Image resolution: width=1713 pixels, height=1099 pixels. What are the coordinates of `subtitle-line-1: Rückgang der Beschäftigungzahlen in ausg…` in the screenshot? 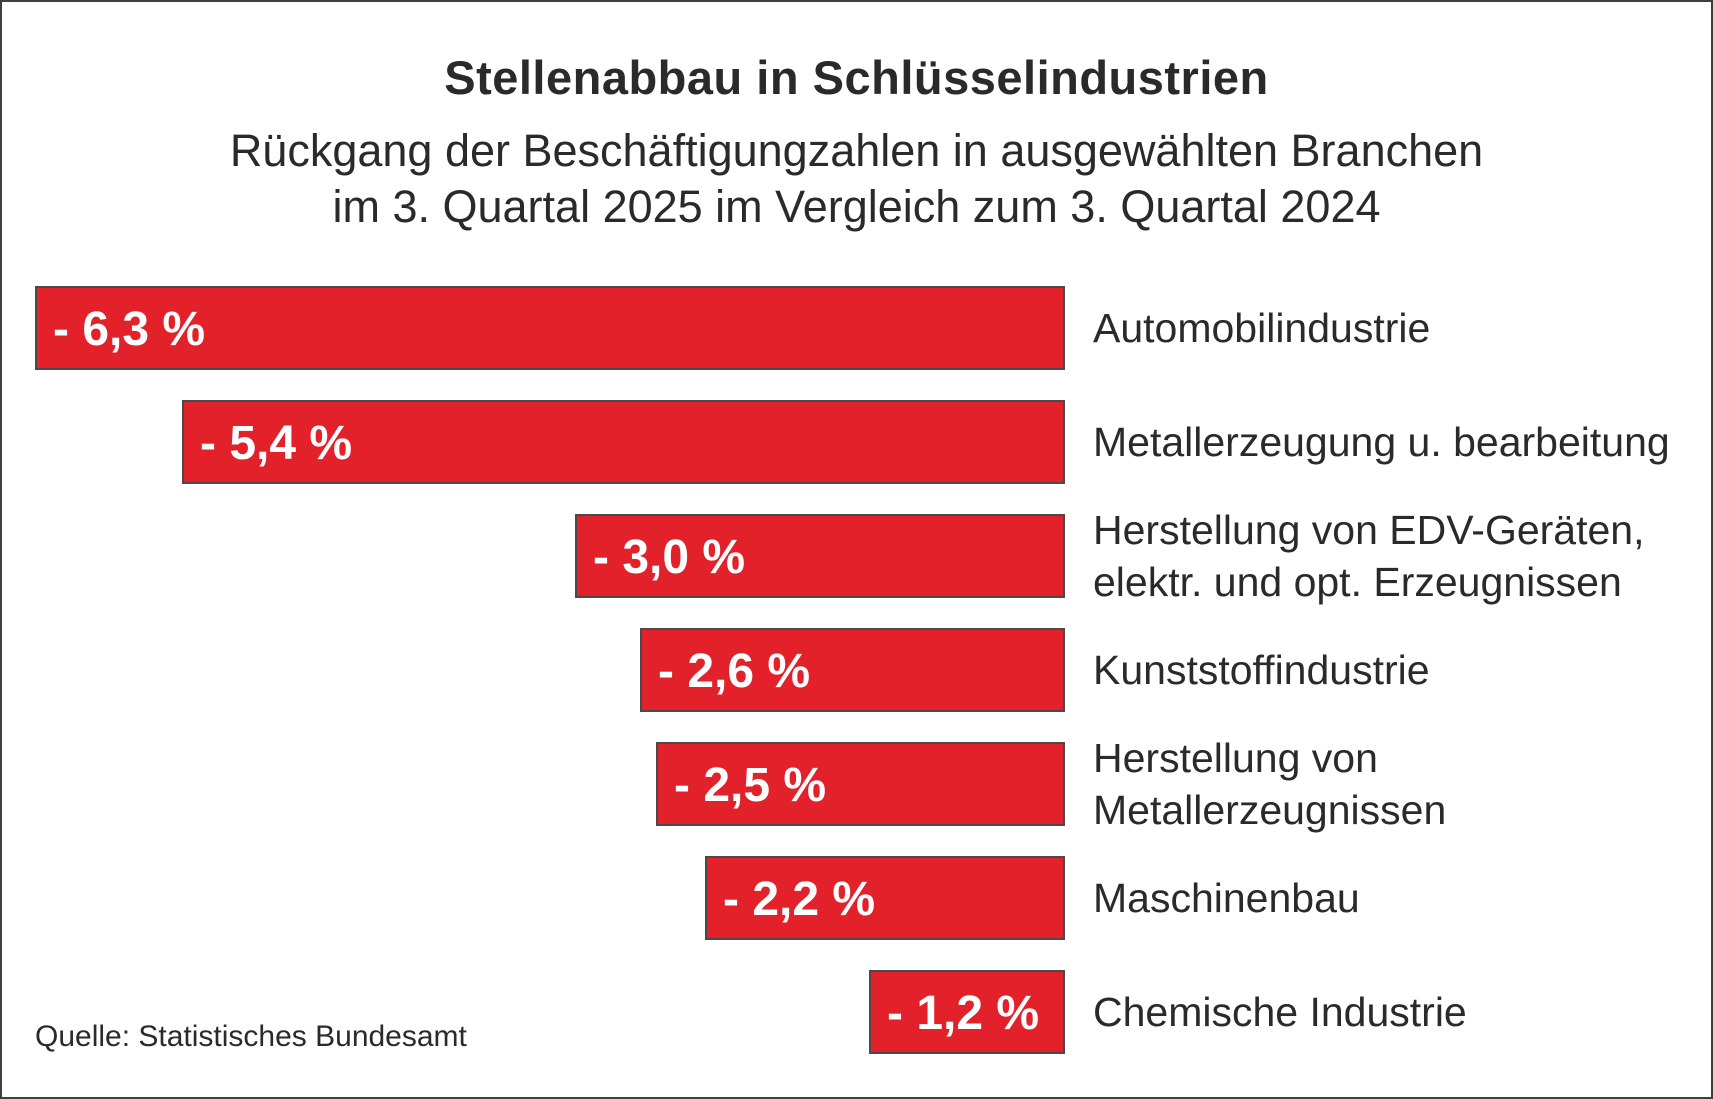 It's located at (856, 150).